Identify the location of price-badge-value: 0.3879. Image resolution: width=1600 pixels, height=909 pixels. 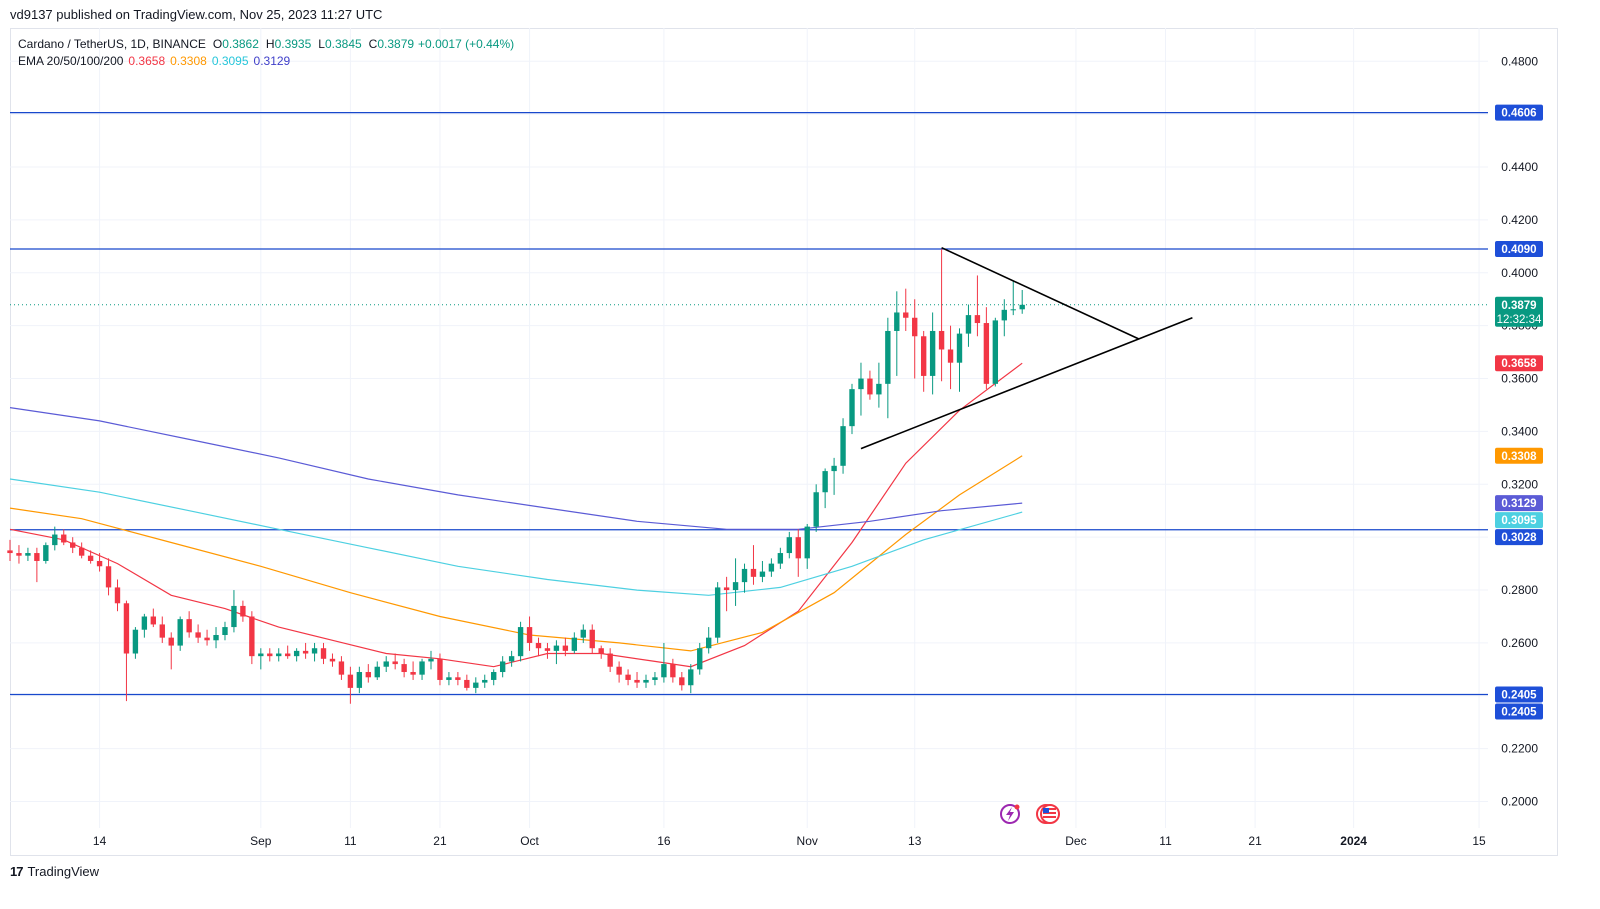
(1518, 306).